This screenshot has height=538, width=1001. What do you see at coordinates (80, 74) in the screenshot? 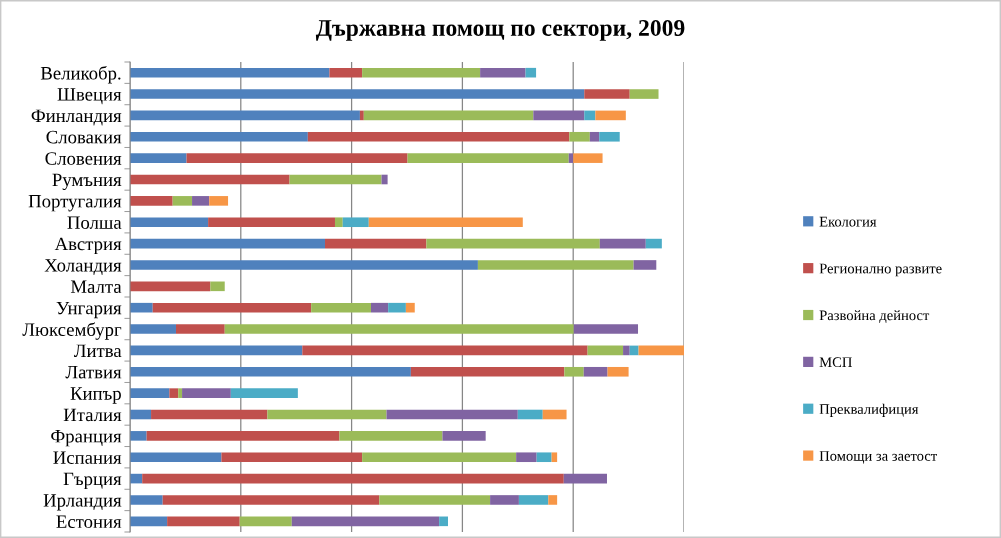
I see `y-tick-label: Великобр.` at bounding box center [80, 74].